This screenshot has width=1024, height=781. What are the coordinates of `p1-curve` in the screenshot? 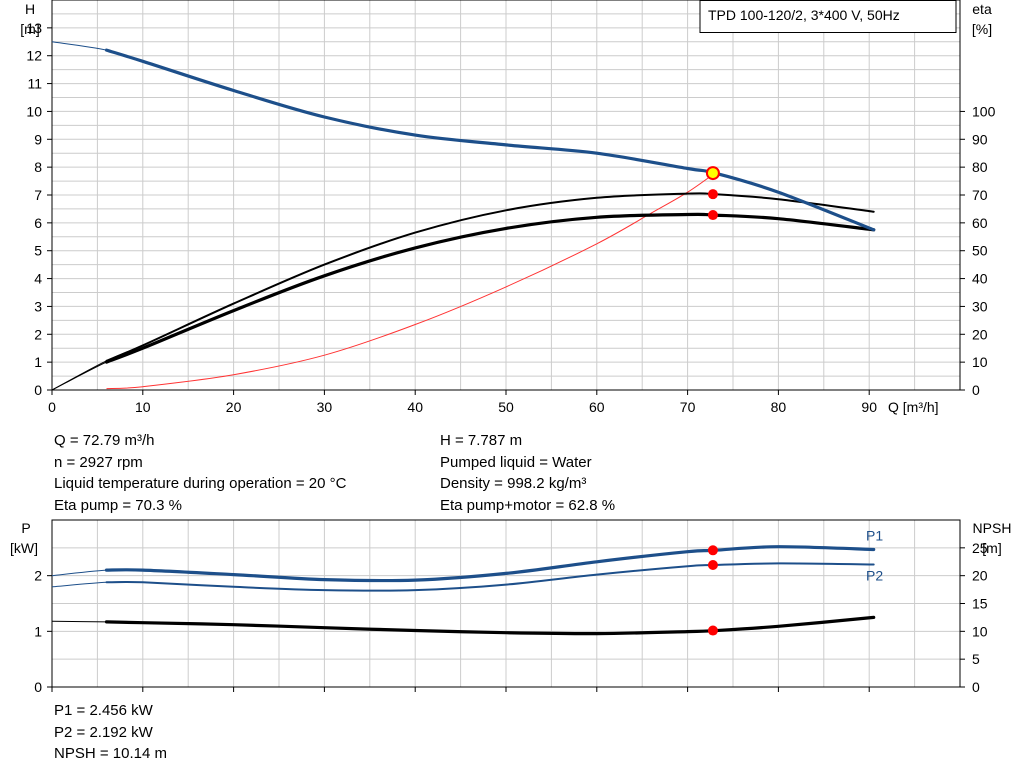 It's located at (490, 564).